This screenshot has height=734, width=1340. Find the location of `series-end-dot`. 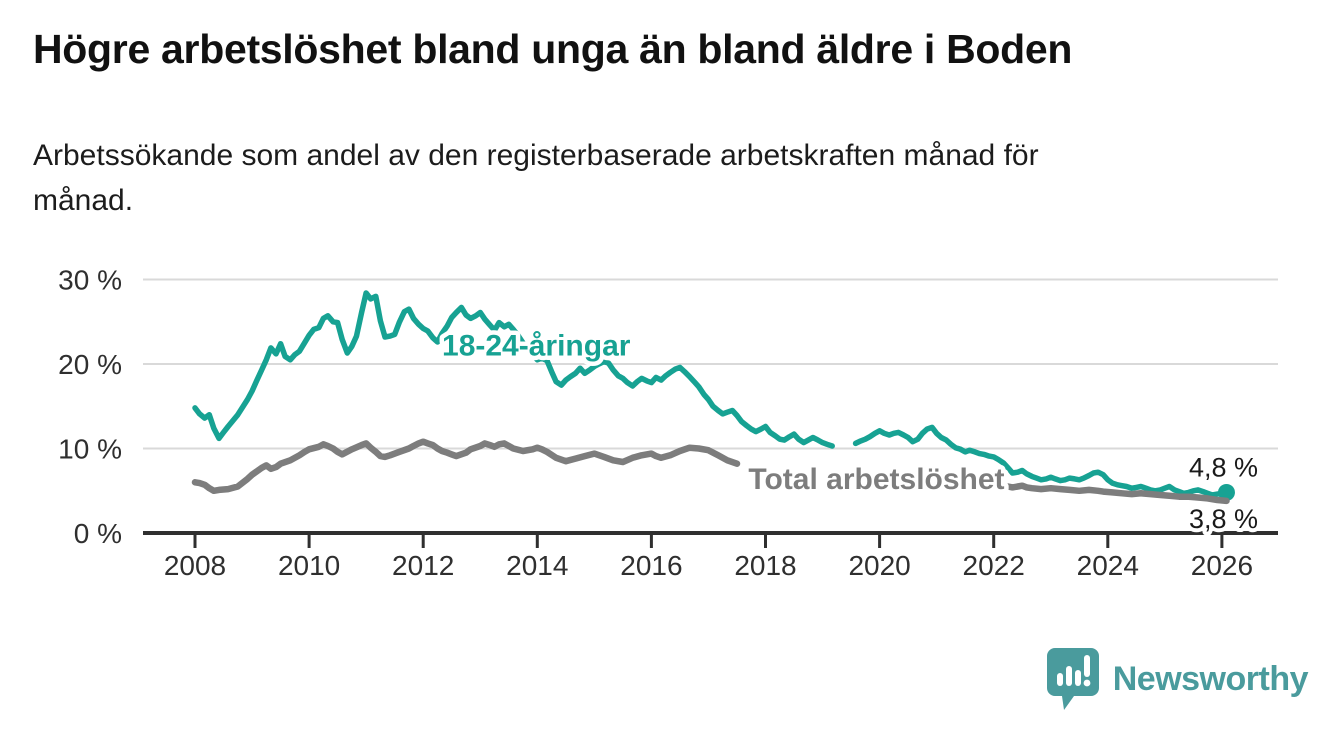

series-end-dot is located at coordinates (1226, 492).